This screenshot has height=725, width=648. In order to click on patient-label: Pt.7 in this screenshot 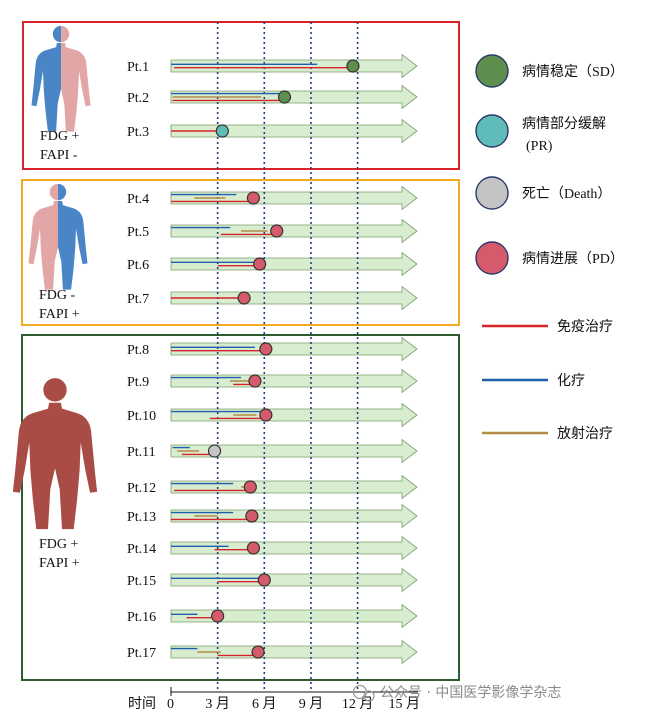, I will do `click(138, 299)`.